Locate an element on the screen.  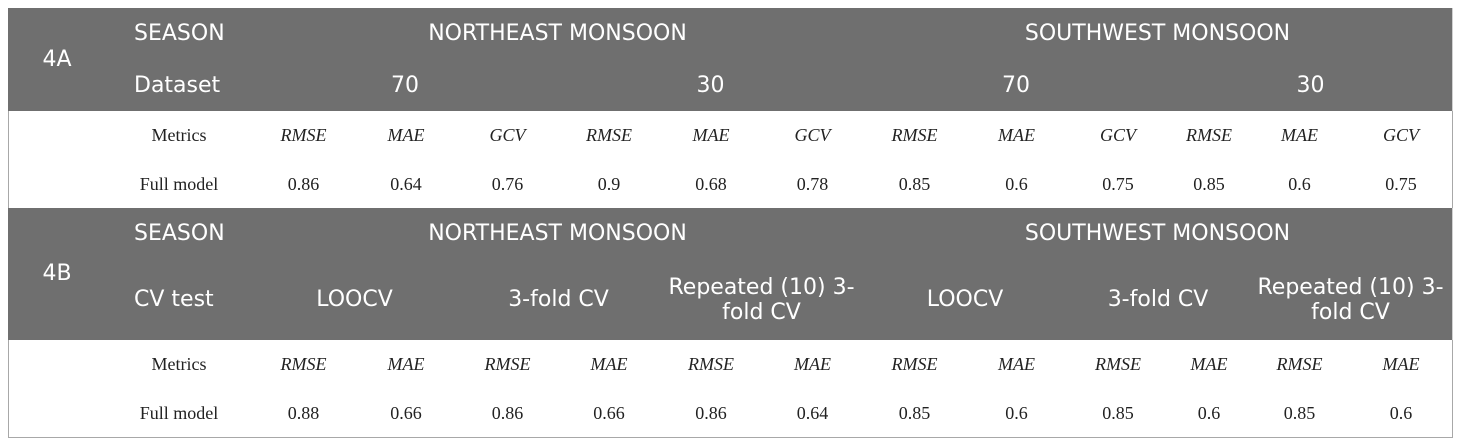
value-cell: 0.76 is located at coordinates (508, 184).